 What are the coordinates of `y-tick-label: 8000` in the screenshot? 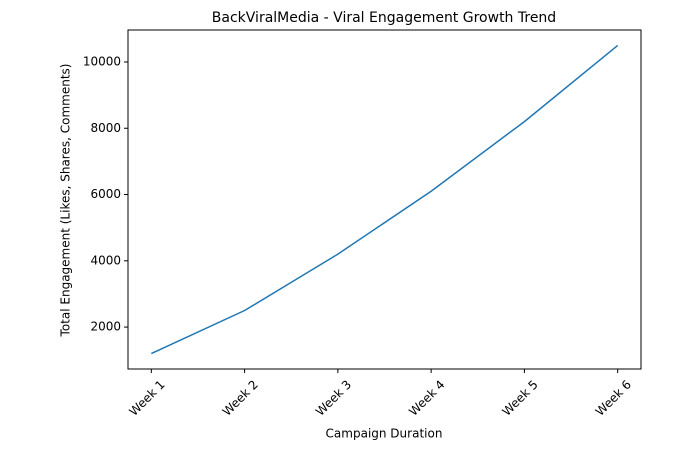 It's located at (105, 128).